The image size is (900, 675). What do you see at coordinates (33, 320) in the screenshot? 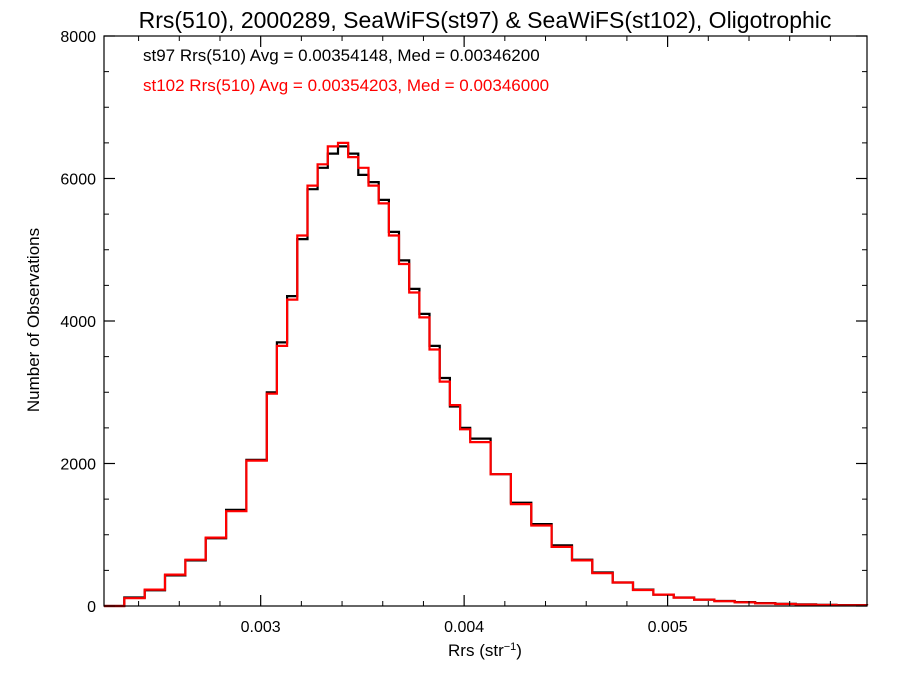
I see `y-axis-label: Number of Observations` at bounding box center [33, 320].